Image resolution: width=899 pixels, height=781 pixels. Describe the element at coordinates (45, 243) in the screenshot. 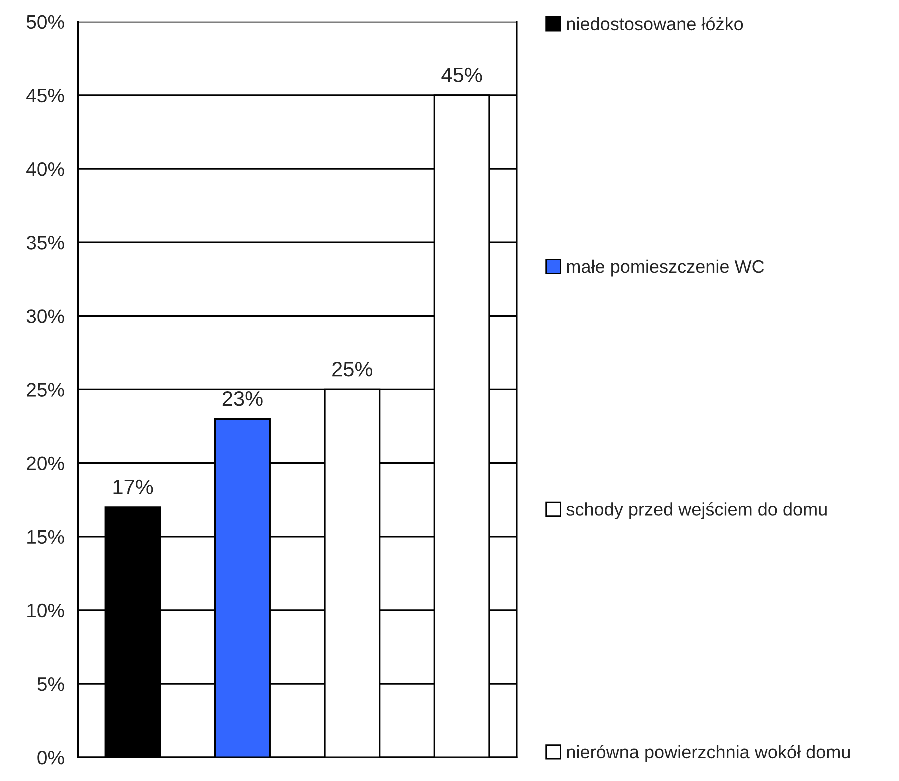

I see `y-tick-label: 35%` at that location.